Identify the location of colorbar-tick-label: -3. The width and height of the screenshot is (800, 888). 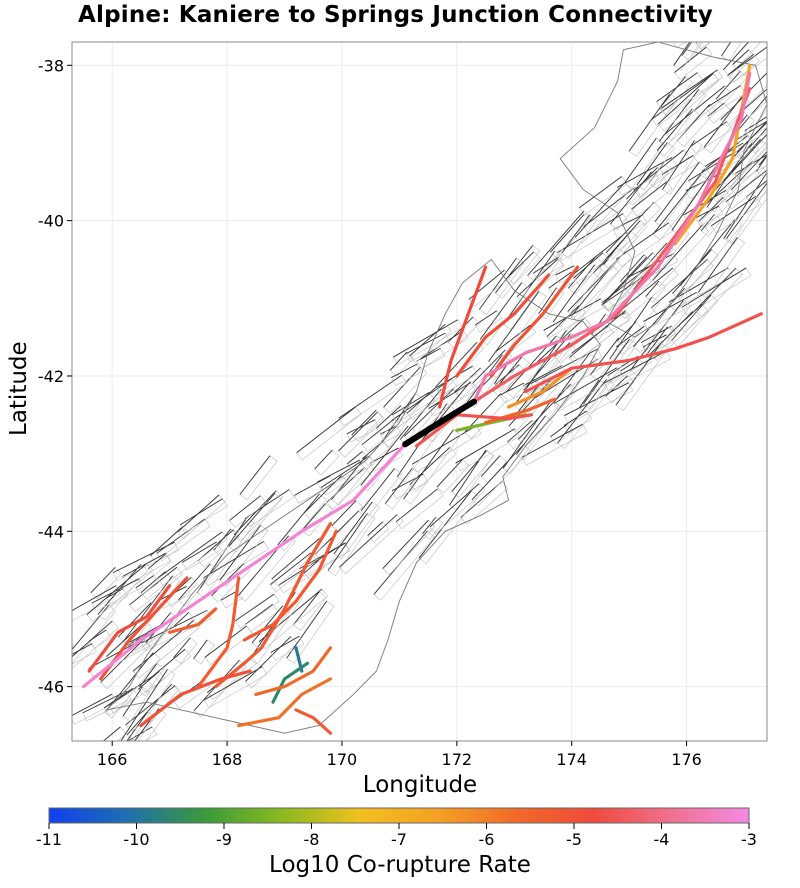
(749, 839).